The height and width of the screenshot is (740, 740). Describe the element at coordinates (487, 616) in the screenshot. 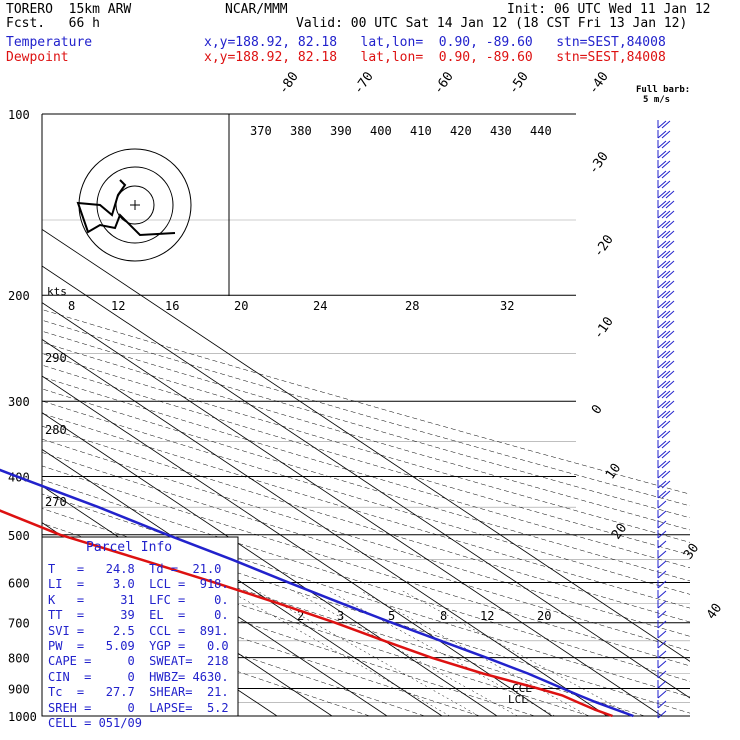

I see `mixing-ratio-label: 12` at that location.